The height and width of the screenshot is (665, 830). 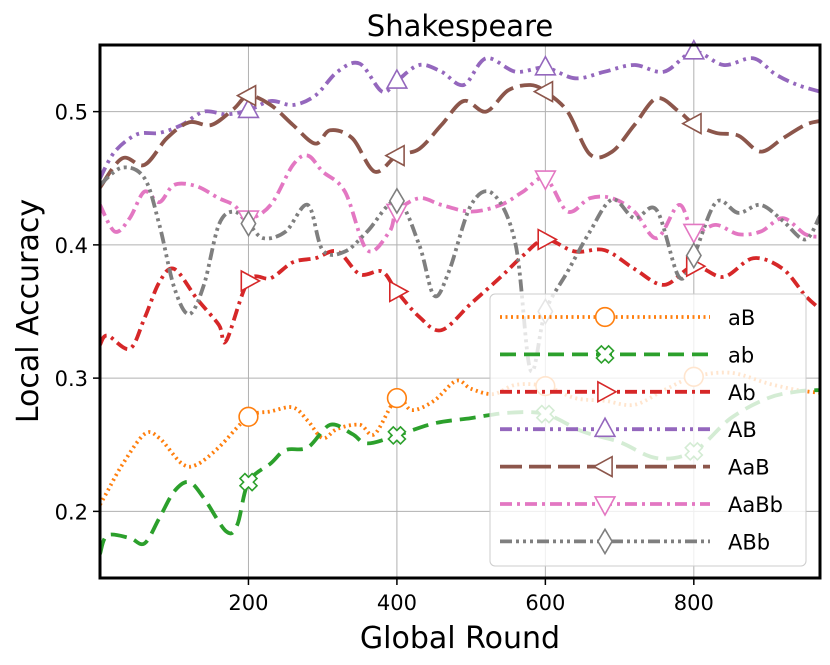 What do you see at coordinates (607, 392) in the screenshot?
I see `legend-marker-Ab` at bounding box center [607, 392].